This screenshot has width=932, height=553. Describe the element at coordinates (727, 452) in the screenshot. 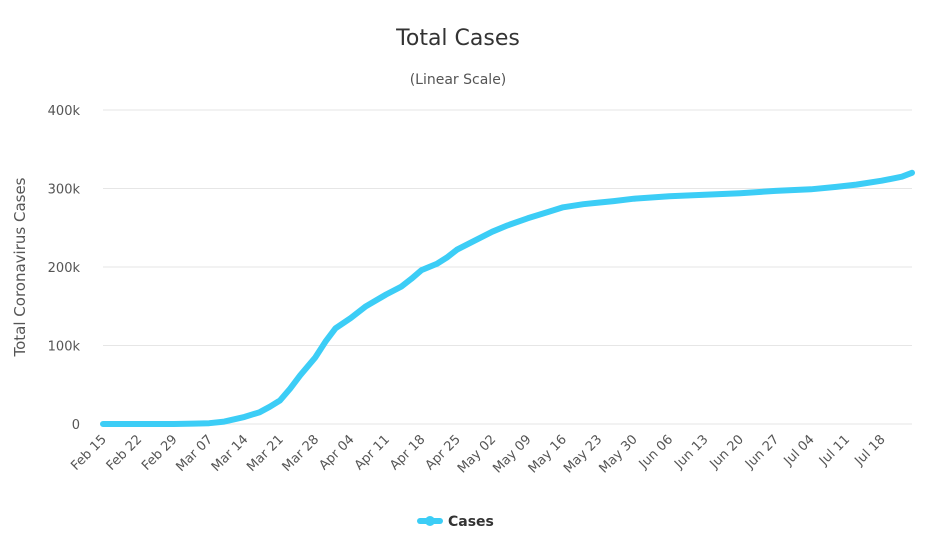

I see `x-tick-label: Jun 20` at that location.